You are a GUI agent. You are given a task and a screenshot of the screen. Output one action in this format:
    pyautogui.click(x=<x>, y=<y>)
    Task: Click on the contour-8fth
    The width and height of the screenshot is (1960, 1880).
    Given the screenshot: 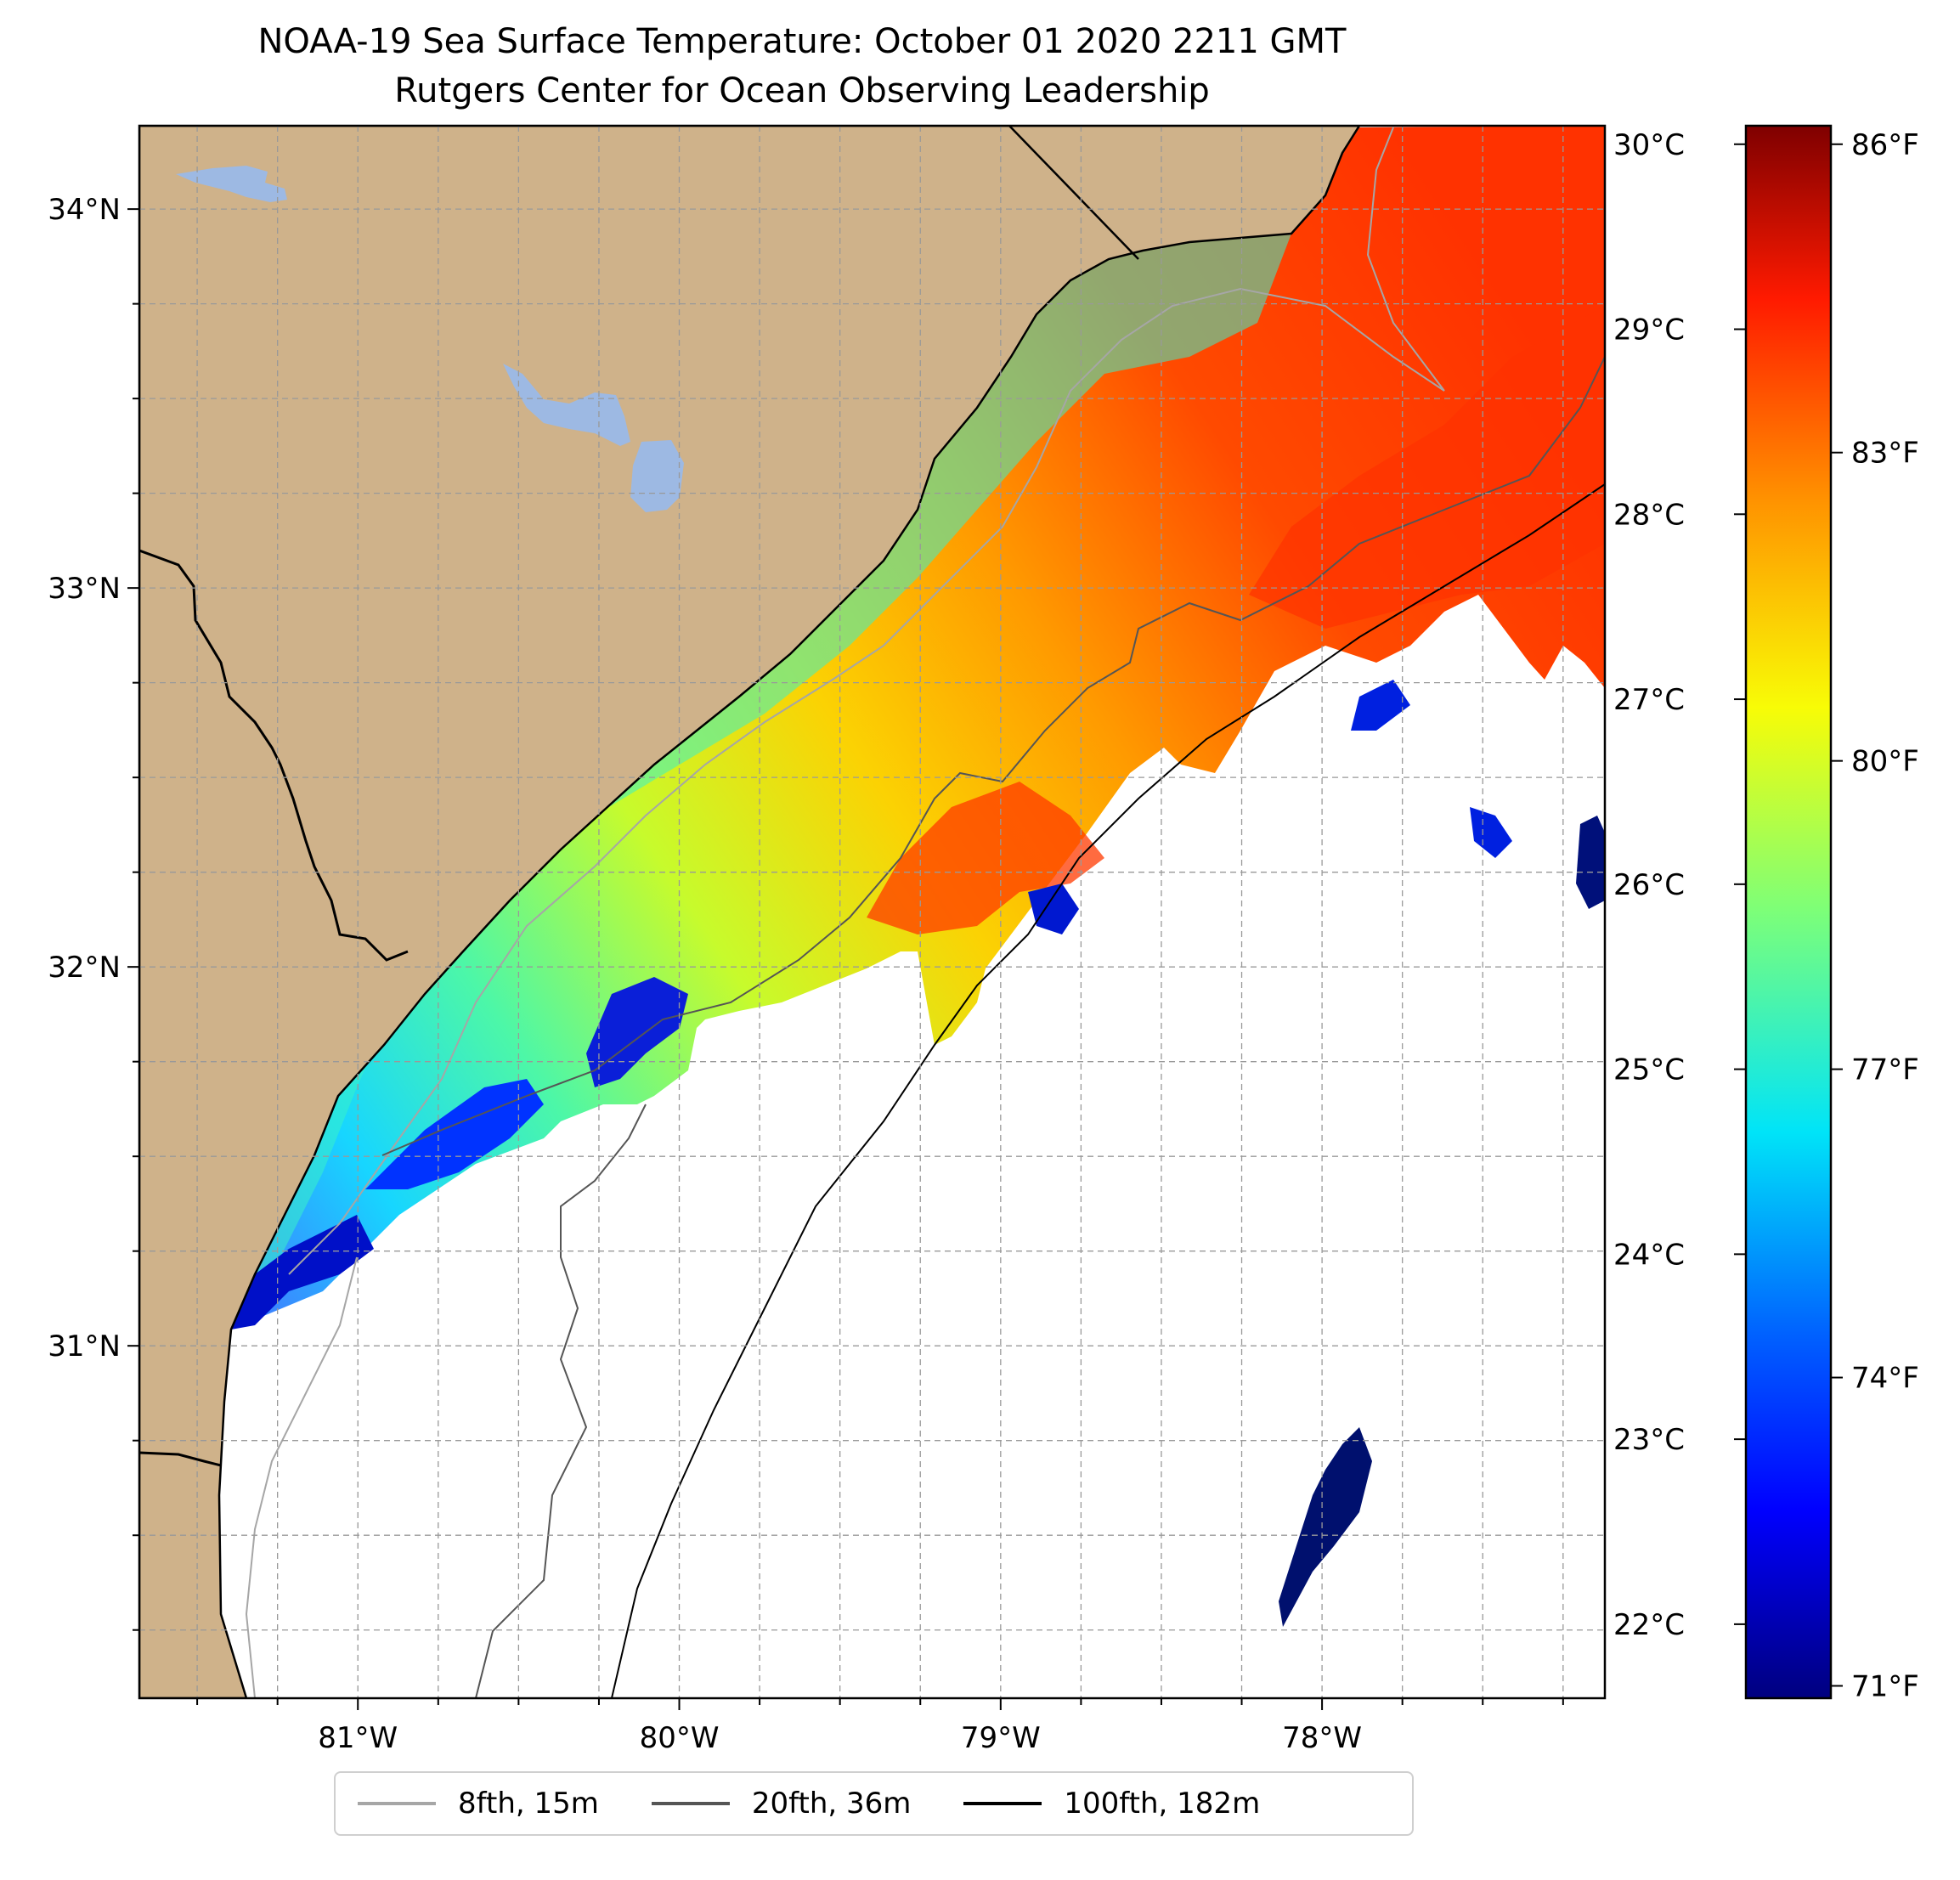 What is the action you would take?
    pyautogui.click(x=301, y=1477)
    